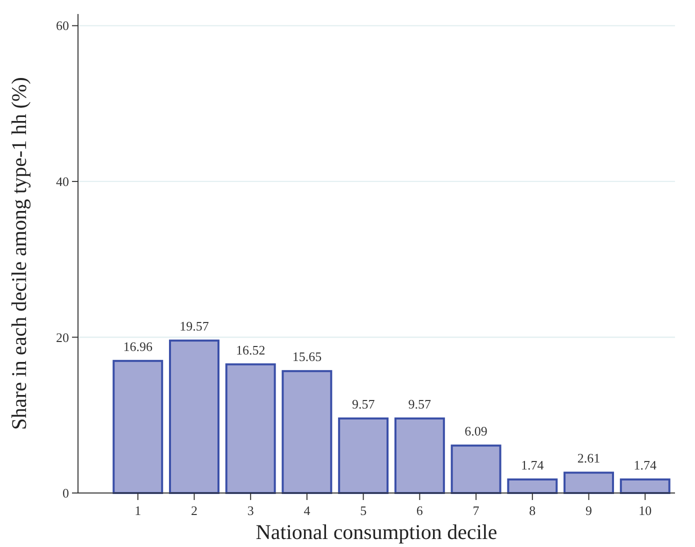 The image size is (695, 547). Describe the element at coordinates (62, 182) in the screenshot. I see `y-tick-label: 40` at that location.